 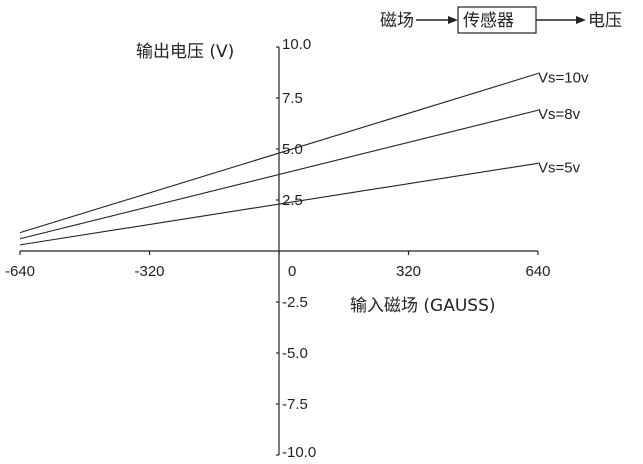 What do you see at coordinates (292, 98) in the screenshot?
I see `y-tick-label: 7.5` at bounding box center [292, 98].